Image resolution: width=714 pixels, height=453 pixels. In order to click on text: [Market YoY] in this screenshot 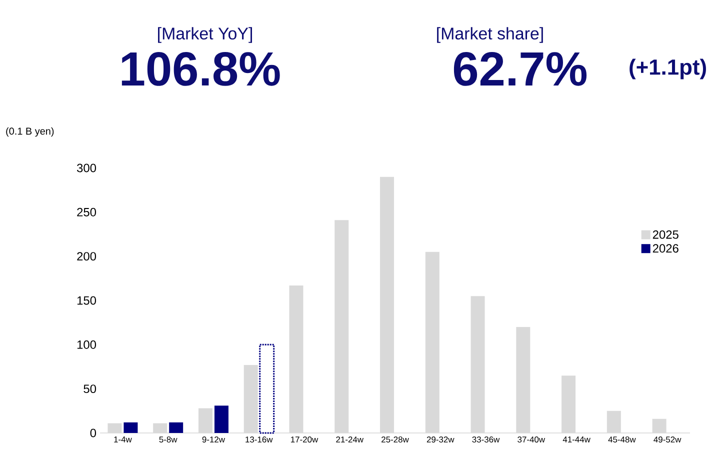, I will do `click(205, 35)`.